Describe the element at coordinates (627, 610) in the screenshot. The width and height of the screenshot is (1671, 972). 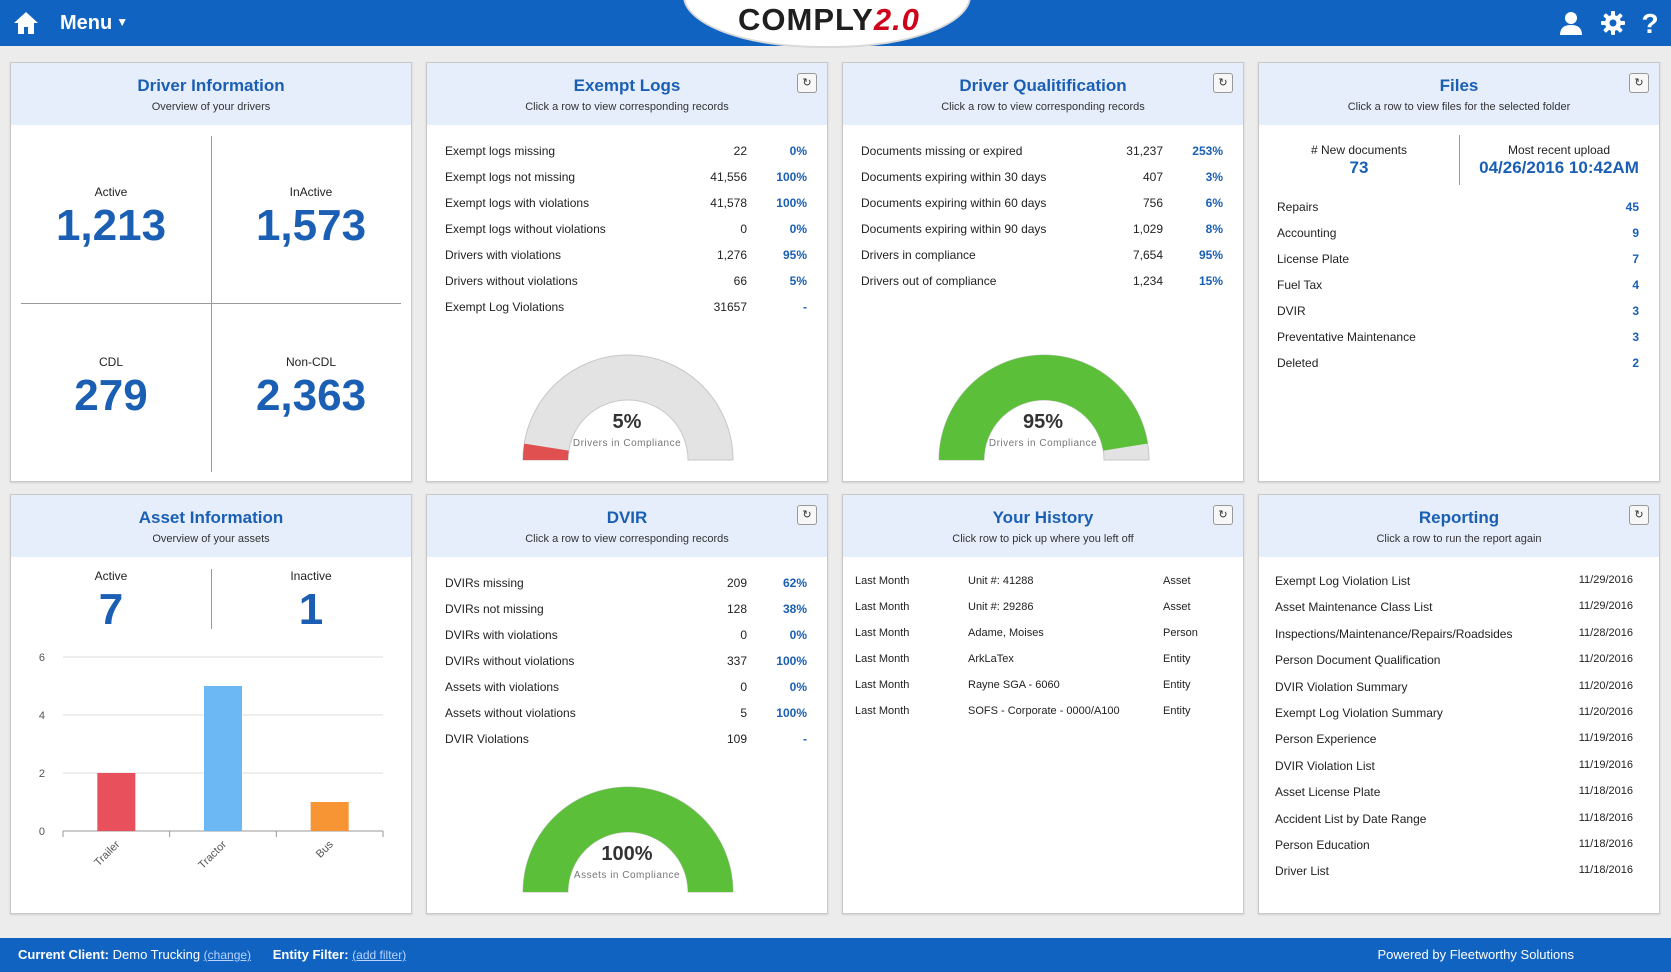
I see `stat-row: DVIRs not missing 128 38%` at that location.